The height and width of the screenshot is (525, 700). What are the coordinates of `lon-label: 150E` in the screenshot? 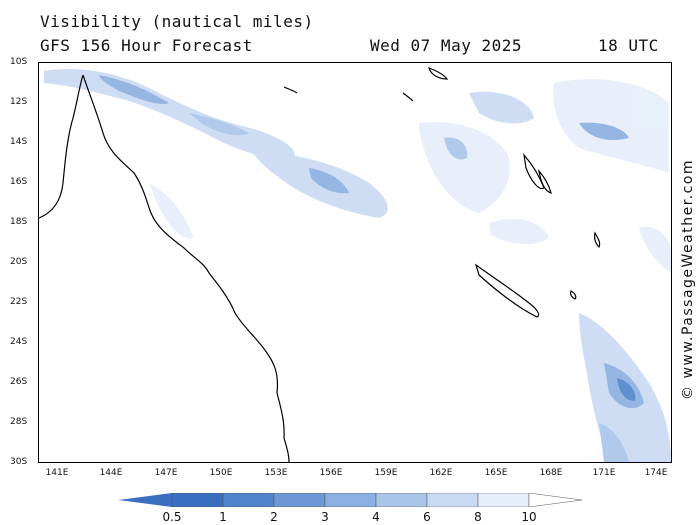 It's located at (221, 473).